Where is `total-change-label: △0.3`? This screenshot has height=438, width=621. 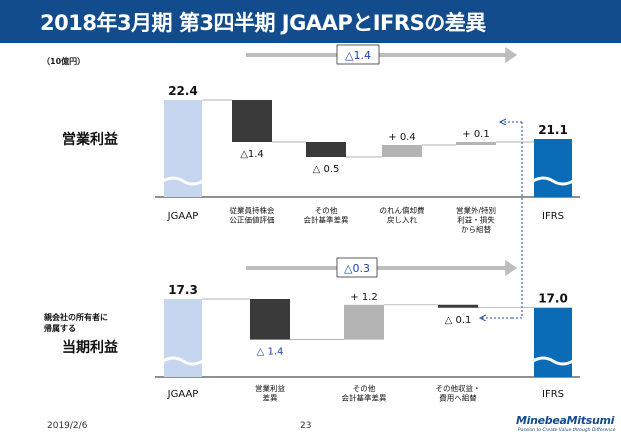
total-change-label: △0.3 is located at coordinates (357, 268).